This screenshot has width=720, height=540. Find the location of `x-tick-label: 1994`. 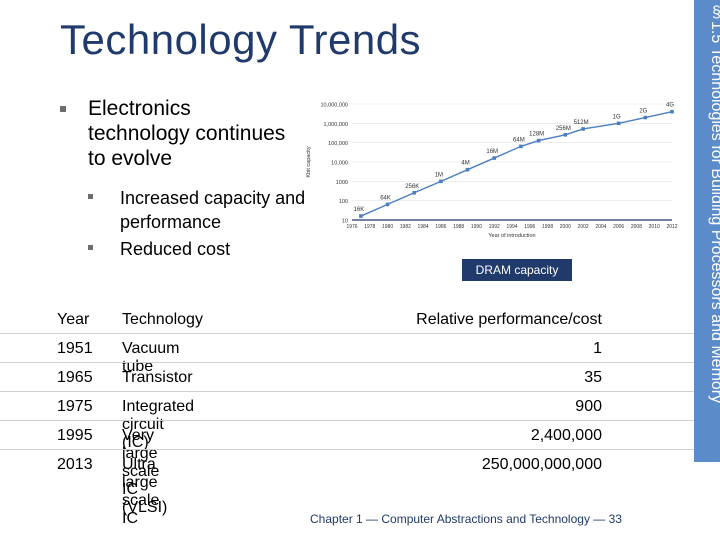

x-tick-label: 1994 is located at coordinates (511, 227).